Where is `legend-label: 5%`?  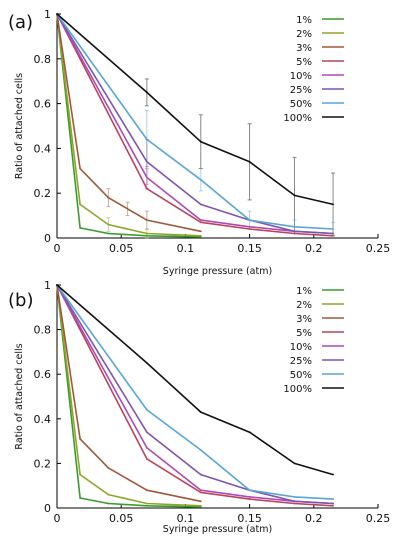
legend-label: 5% is located at coordinates (304, 333).